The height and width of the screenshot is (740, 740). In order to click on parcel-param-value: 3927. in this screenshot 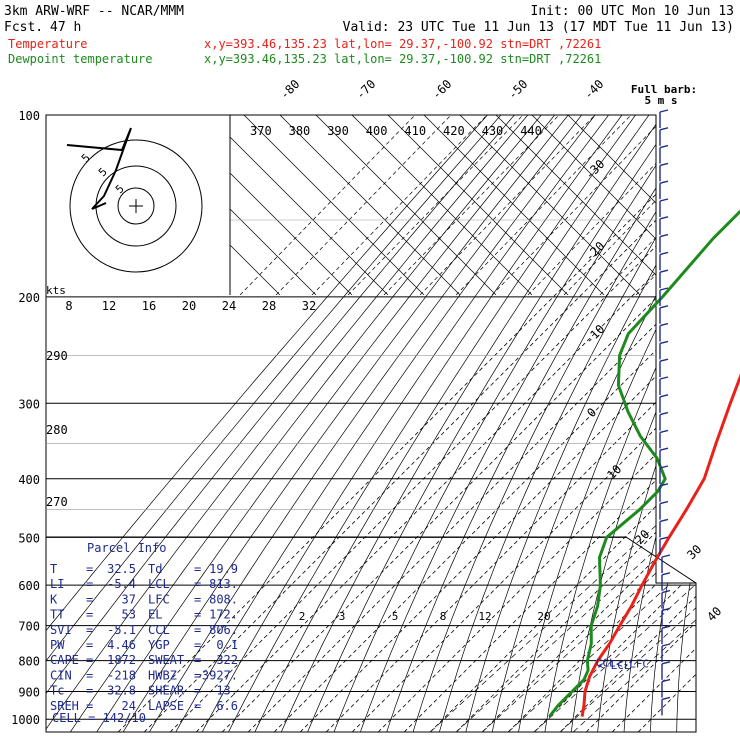, I will do `click(220, 675)`.